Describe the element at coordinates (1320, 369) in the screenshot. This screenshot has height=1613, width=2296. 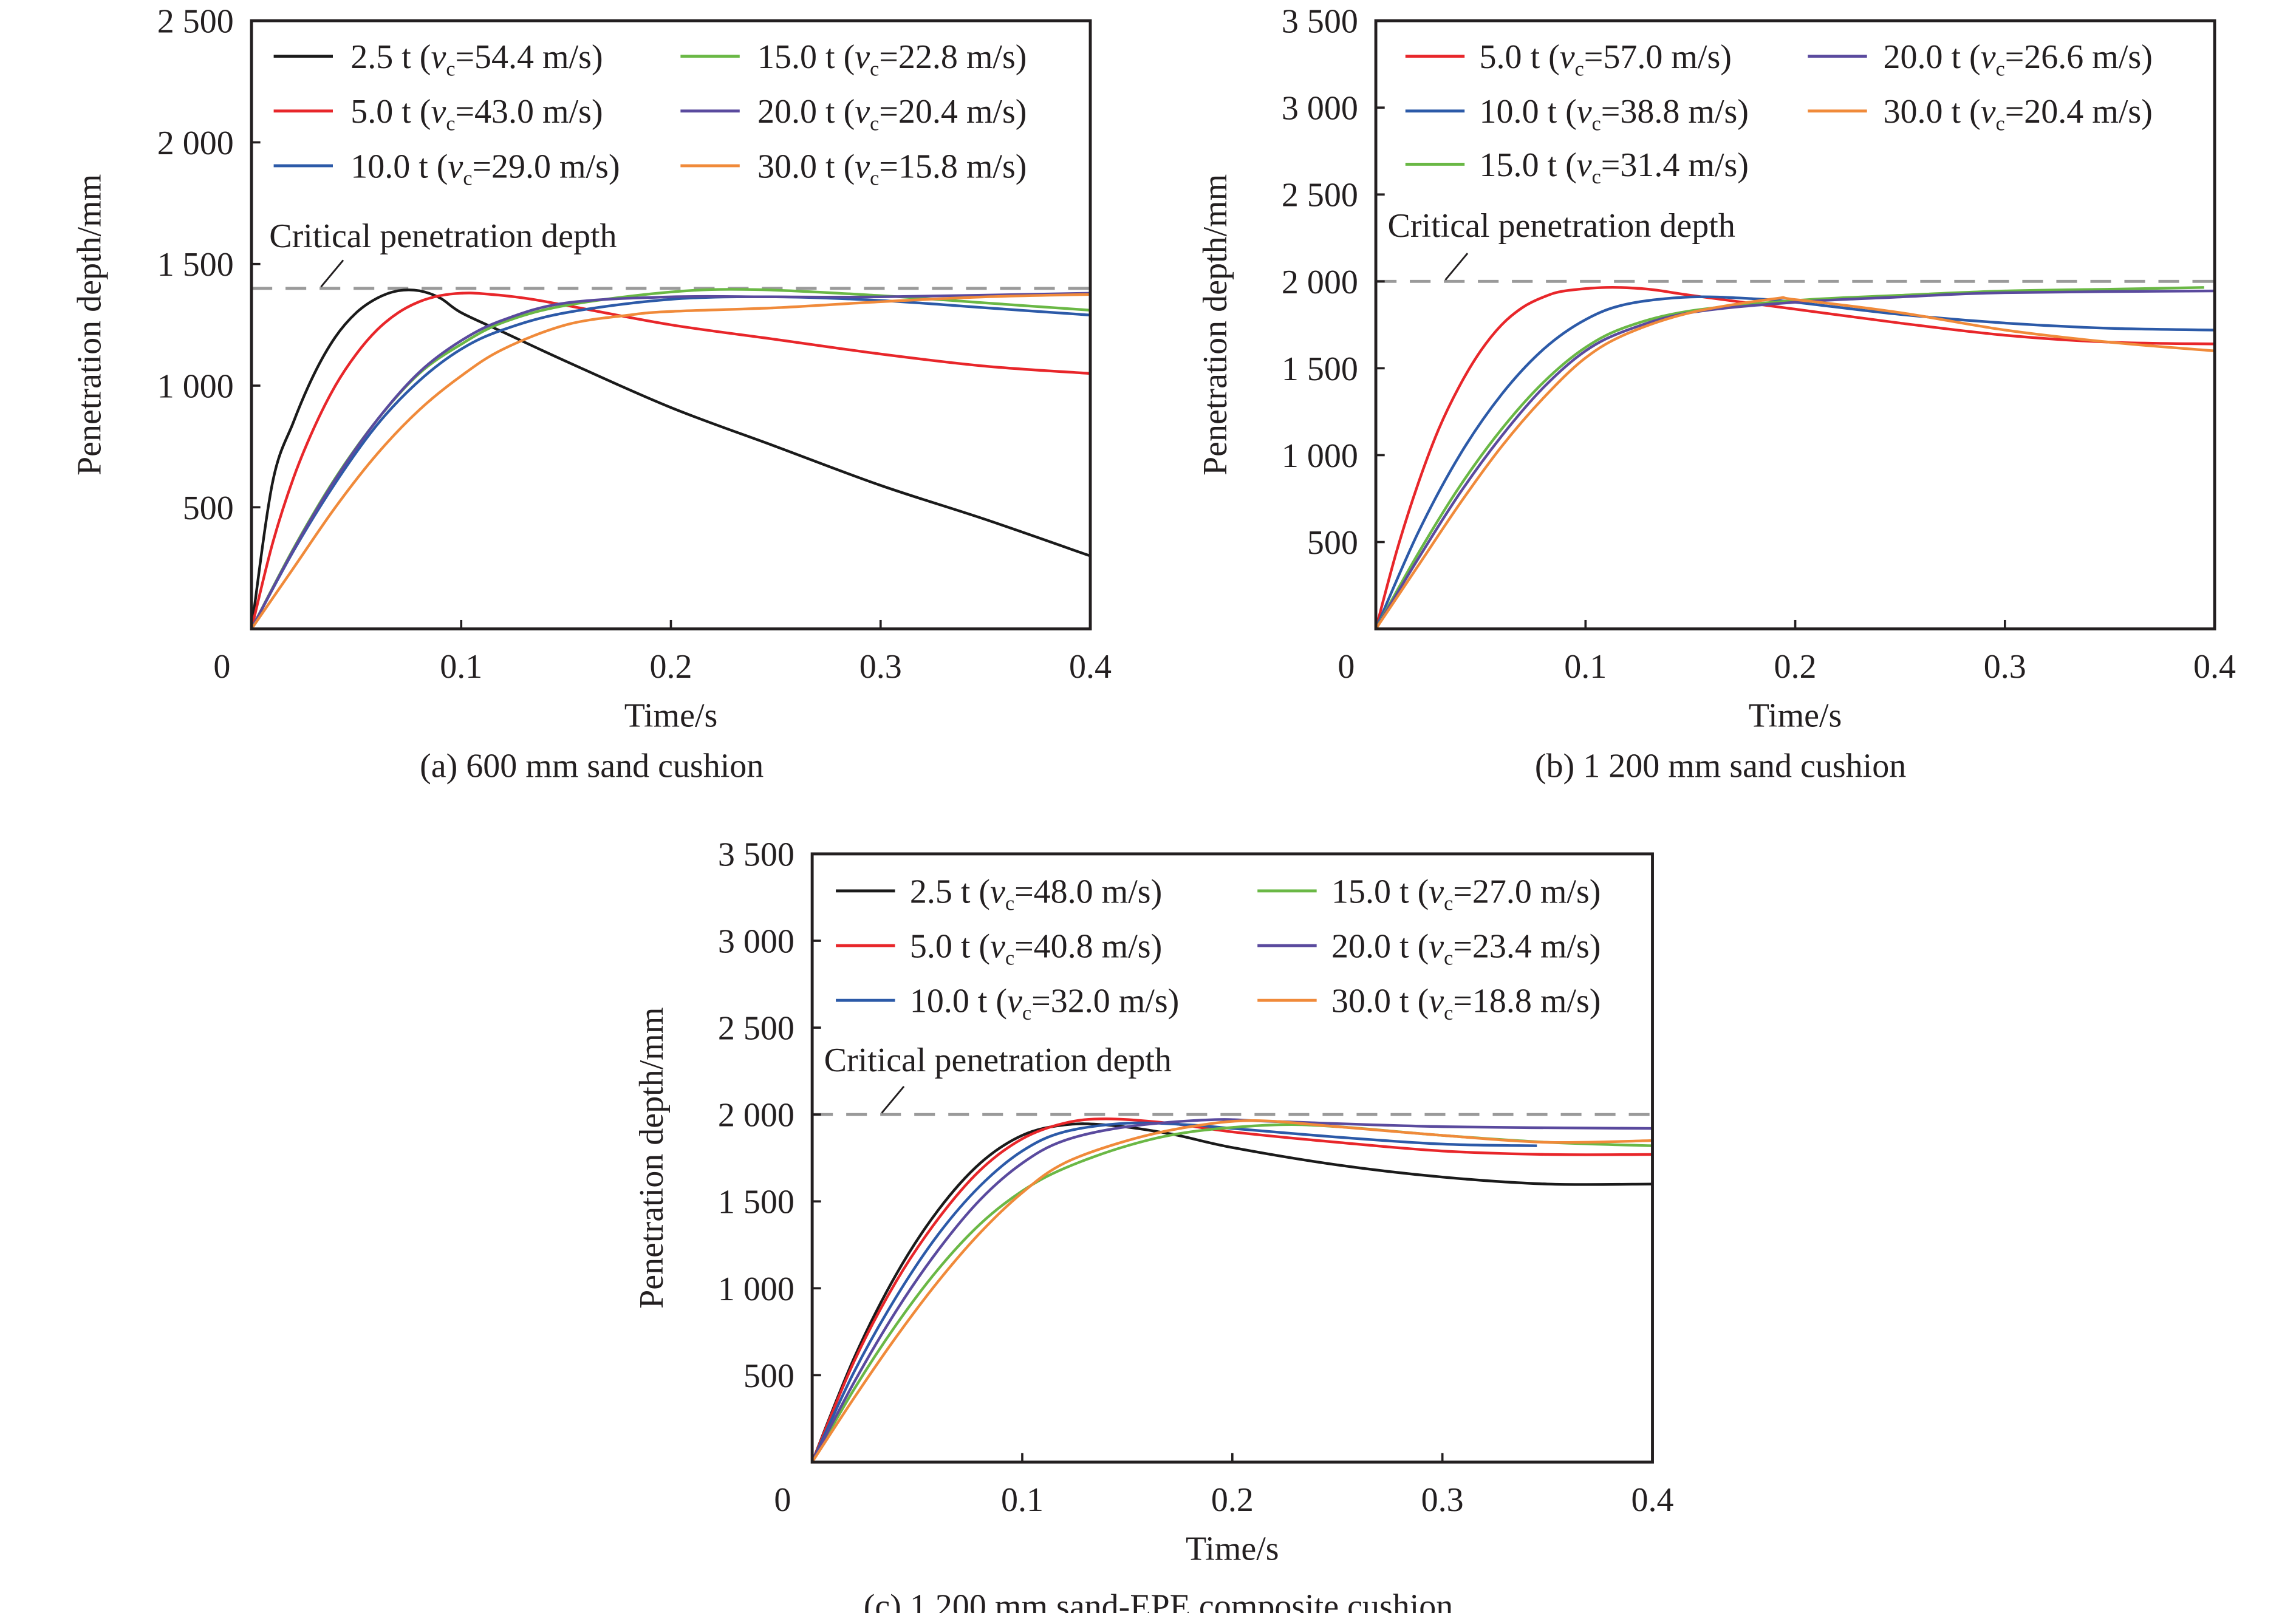
I see `y-tick-label: 1 500` at that location.